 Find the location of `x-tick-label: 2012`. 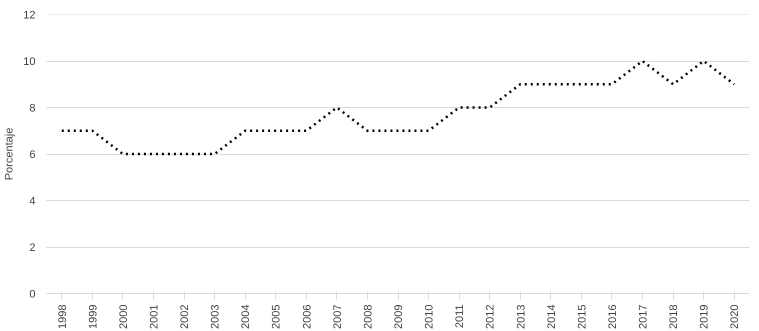

x-tick-label: 2012 is located at coordinates (490, 316).